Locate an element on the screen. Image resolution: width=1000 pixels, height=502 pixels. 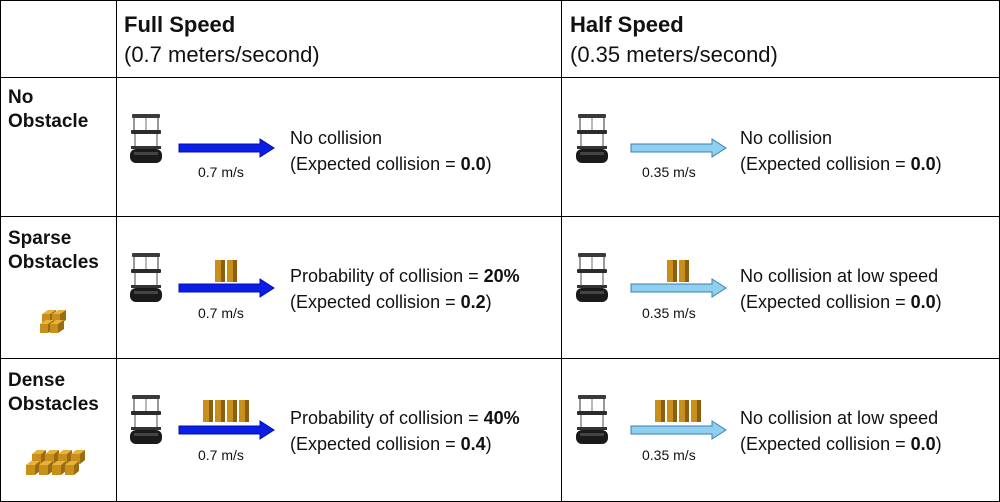
expected-collision-value: 0.2 is located at coordinates (473, 302).